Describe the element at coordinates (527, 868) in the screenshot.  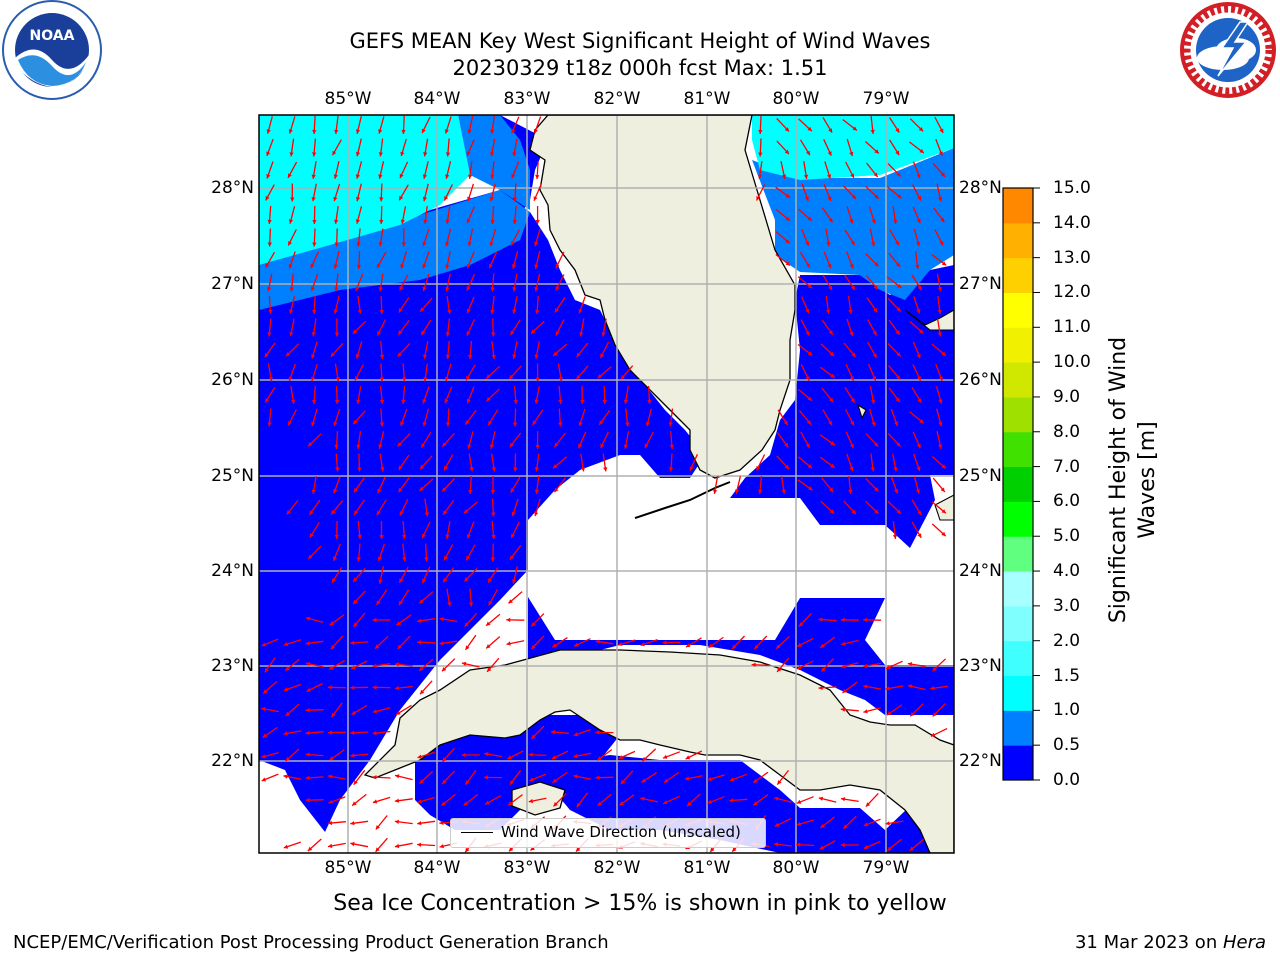
I see `lon-label-bottom: 83°W` at that location.